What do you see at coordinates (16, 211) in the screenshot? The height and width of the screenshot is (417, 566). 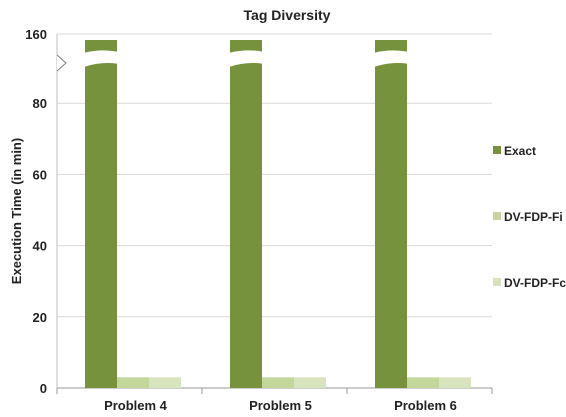 I see `y-axis-label: Execution Time (in min)` at bounding box center [16, 211].